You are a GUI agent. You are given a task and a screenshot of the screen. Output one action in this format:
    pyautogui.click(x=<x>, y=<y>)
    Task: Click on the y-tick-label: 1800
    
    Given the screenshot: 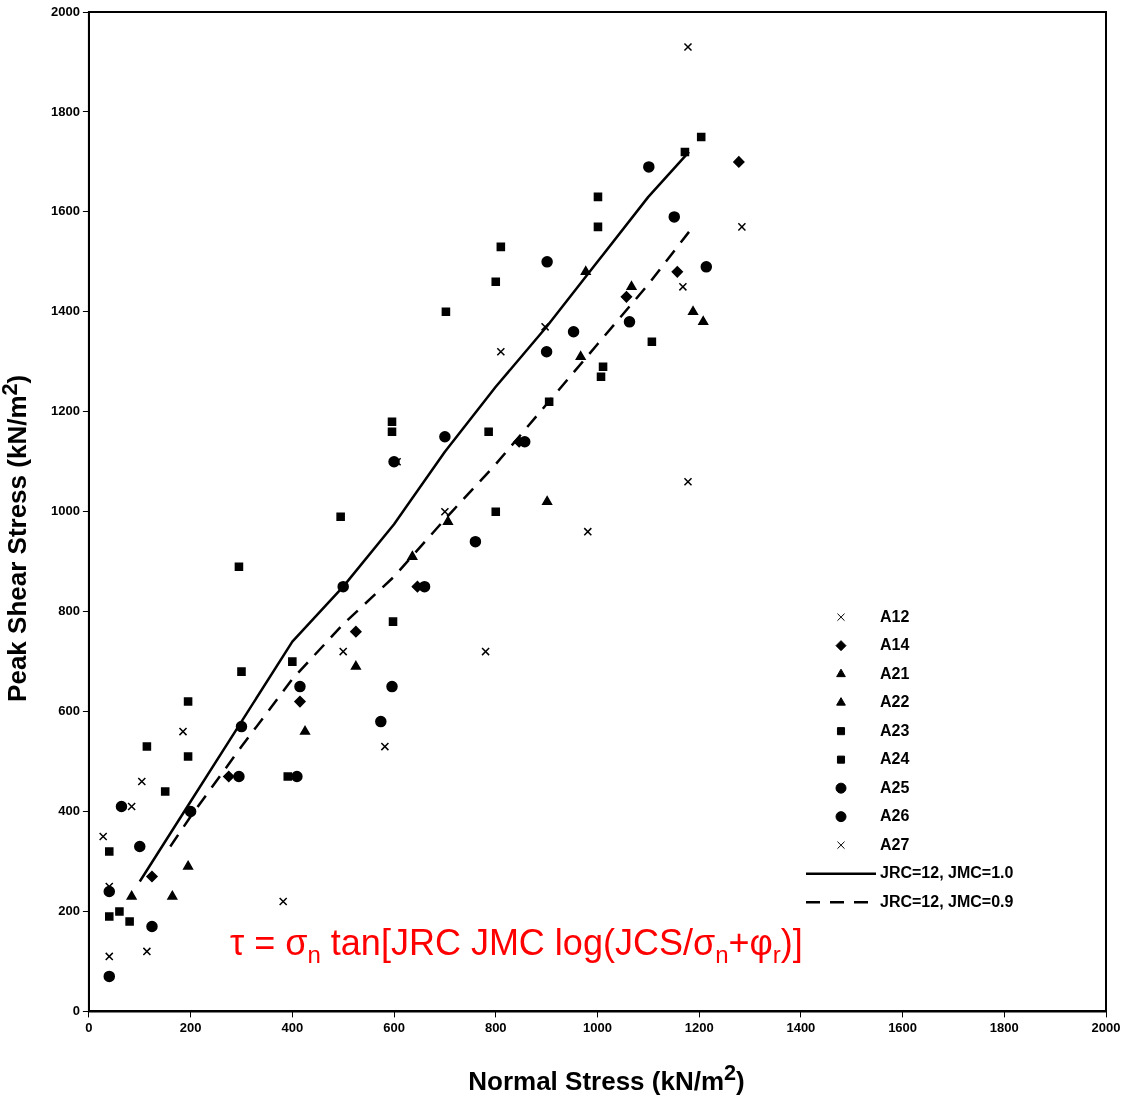 What is the action you would take?
    pyautogui.click(x=65, y=111)
    